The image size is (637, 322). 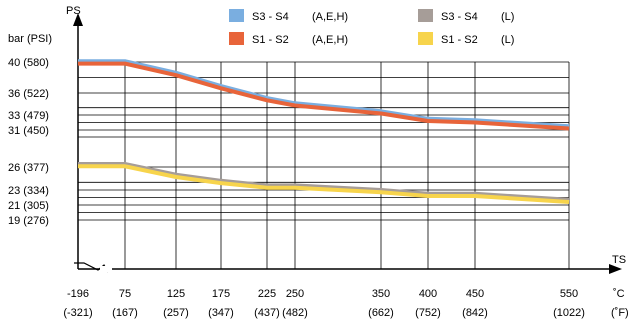 What do you see at coordinates (28, 63) in the screenshot?
I see `y-tick-label: 40 (580)` at bounding box center [28, 63].